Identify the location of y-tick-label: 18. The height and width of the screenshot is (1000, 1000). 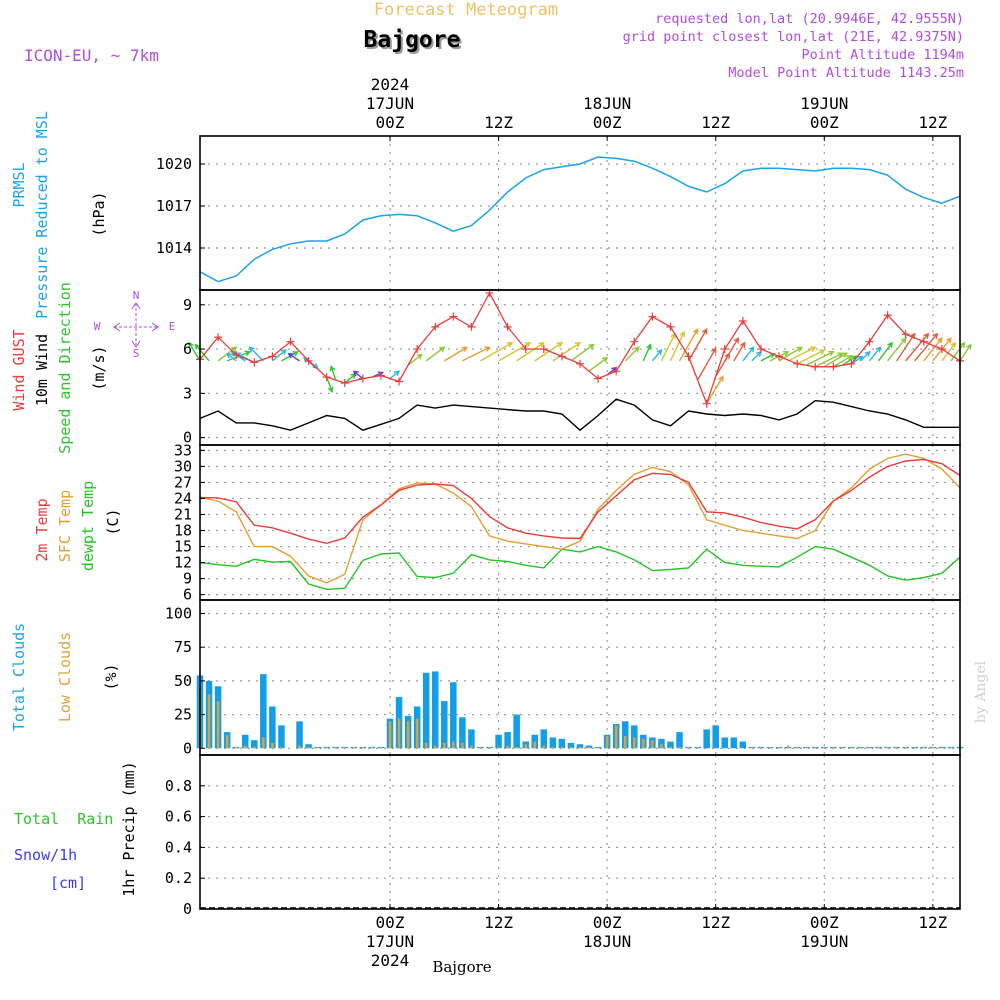
(183, 531).